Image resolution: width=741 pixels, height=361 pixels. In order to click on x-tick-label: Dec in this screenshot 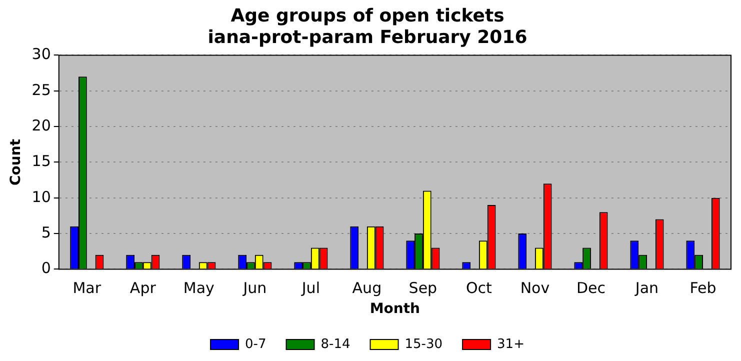, I will do `click(591, 288)`.